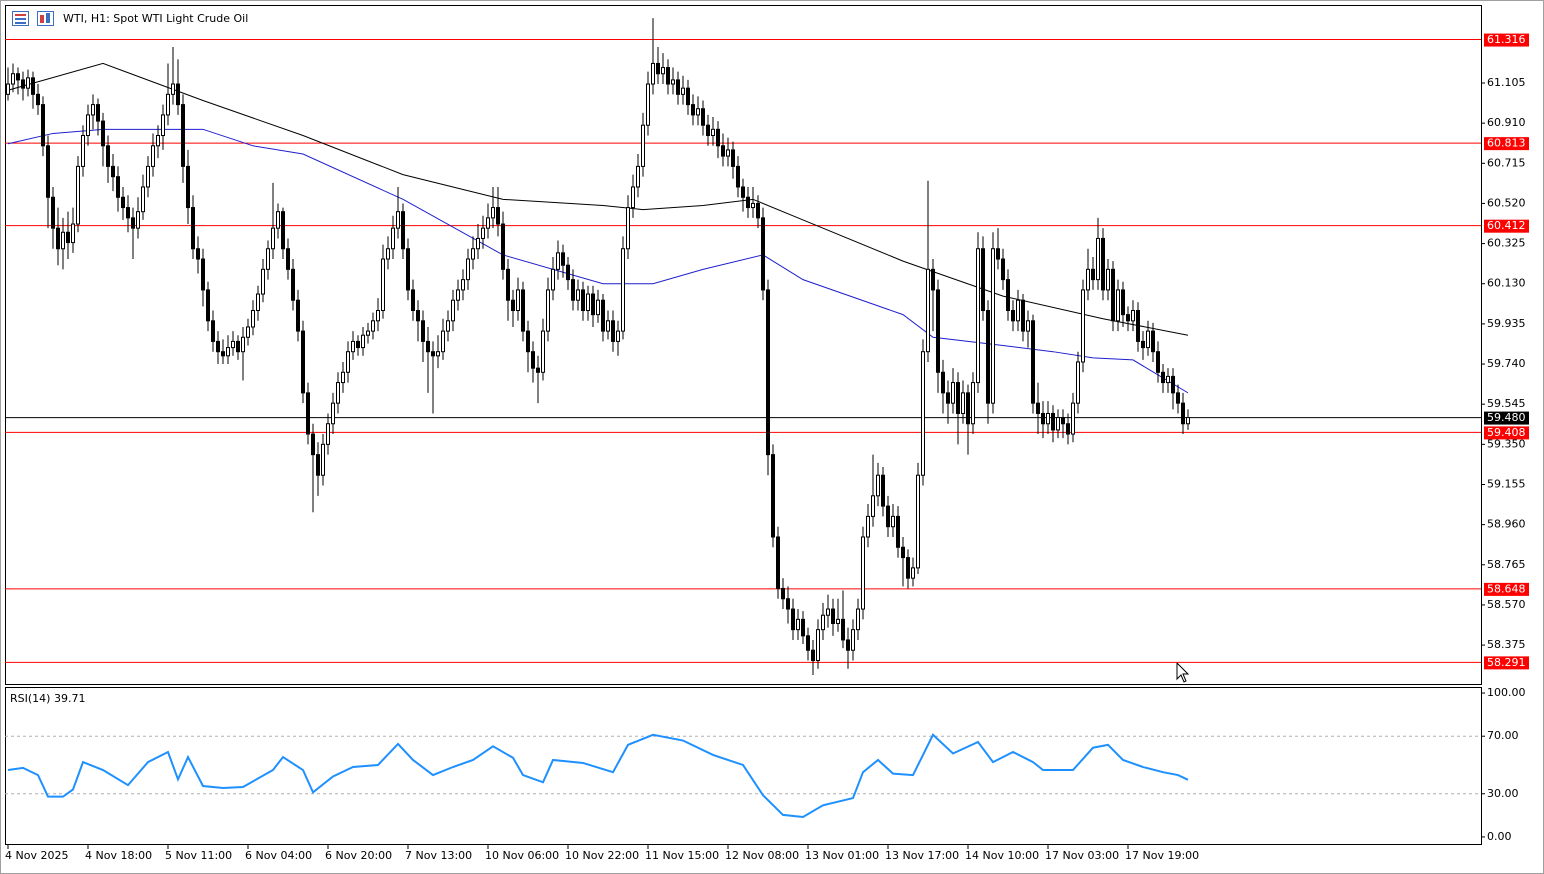 The image size is (1544, 874). I want to click on level-label: 58.291, so click(1506, 662).